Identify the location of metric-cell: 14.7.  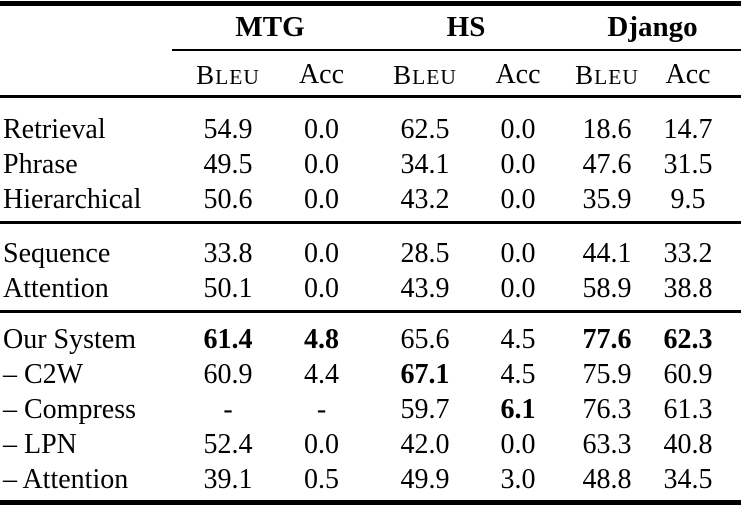
(688, 129).